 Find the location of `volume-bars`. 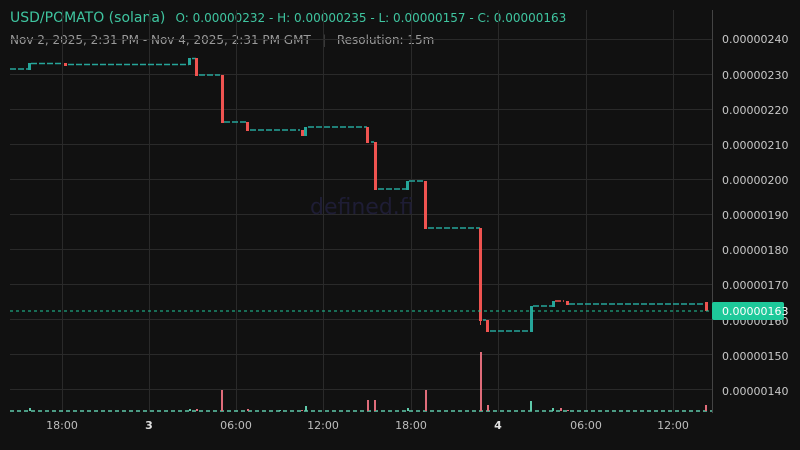

volume-bars is located at coordinates (361, 382).